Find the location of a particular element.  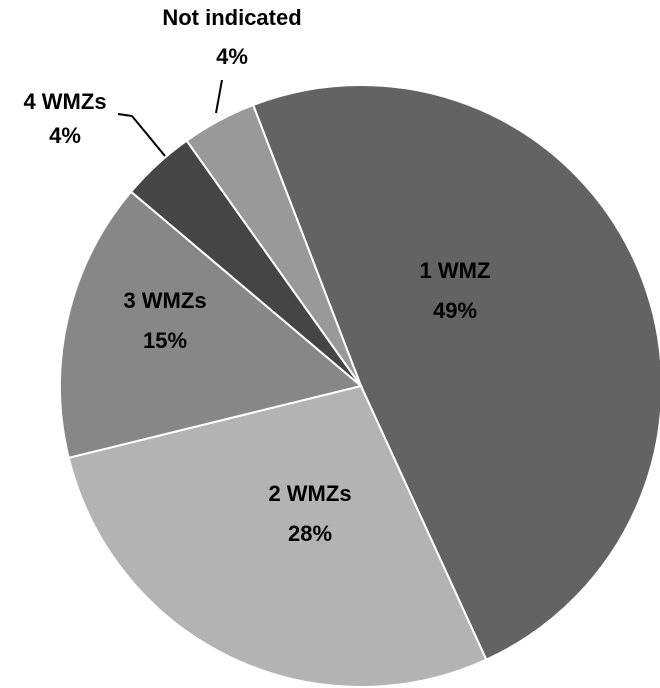

slice-label: 1 WMZ is located at coordinates (455, 270).